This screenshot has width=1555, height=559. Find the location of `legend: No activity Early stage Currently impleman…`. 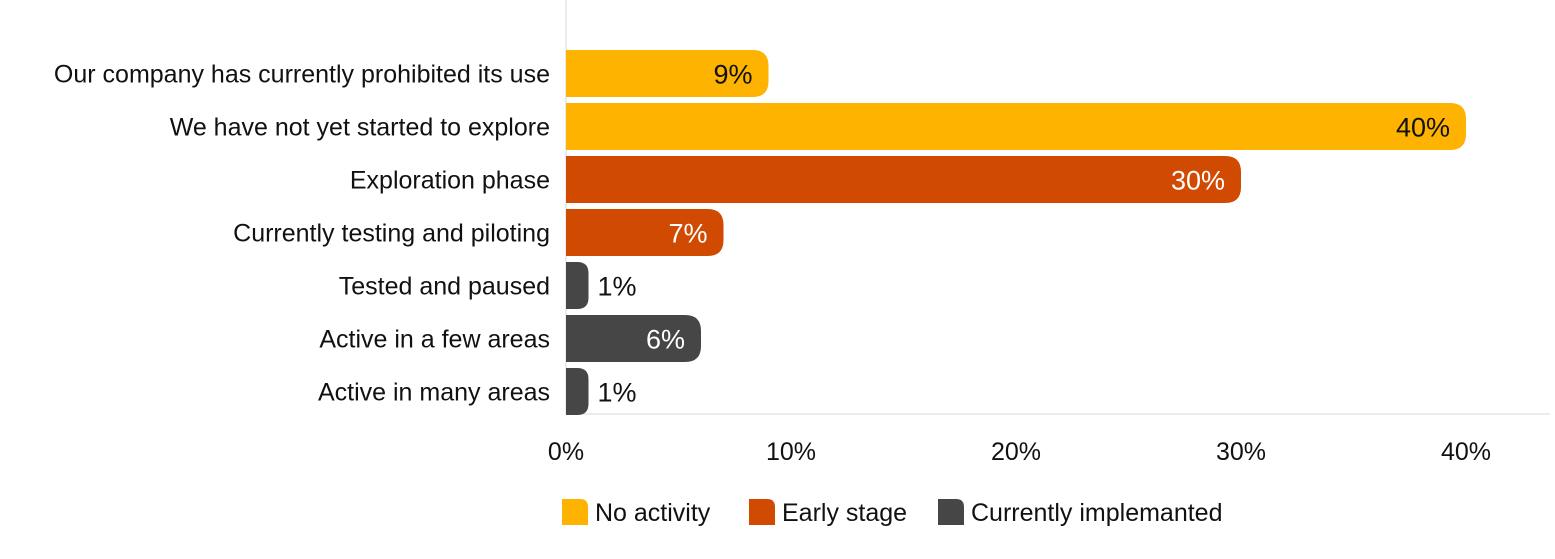

legend: No activity Early stage Currently impleman… is located at coordinates (892, 513).